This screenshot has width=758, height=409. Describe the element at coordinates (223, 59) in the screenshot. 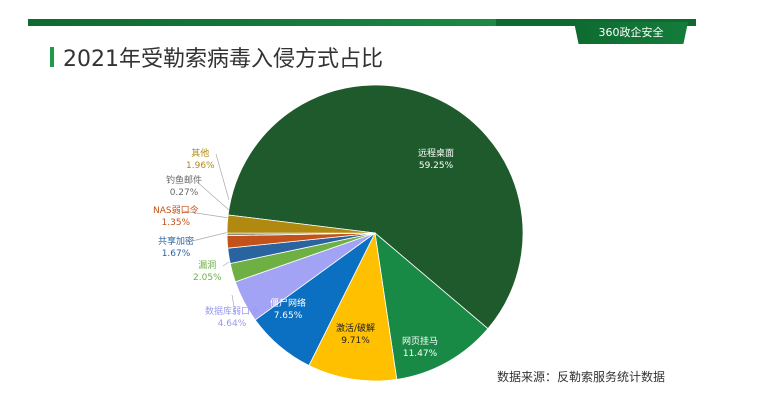

I see `page-title: 2021年受勒索病毒入侵方式占比` at that location.